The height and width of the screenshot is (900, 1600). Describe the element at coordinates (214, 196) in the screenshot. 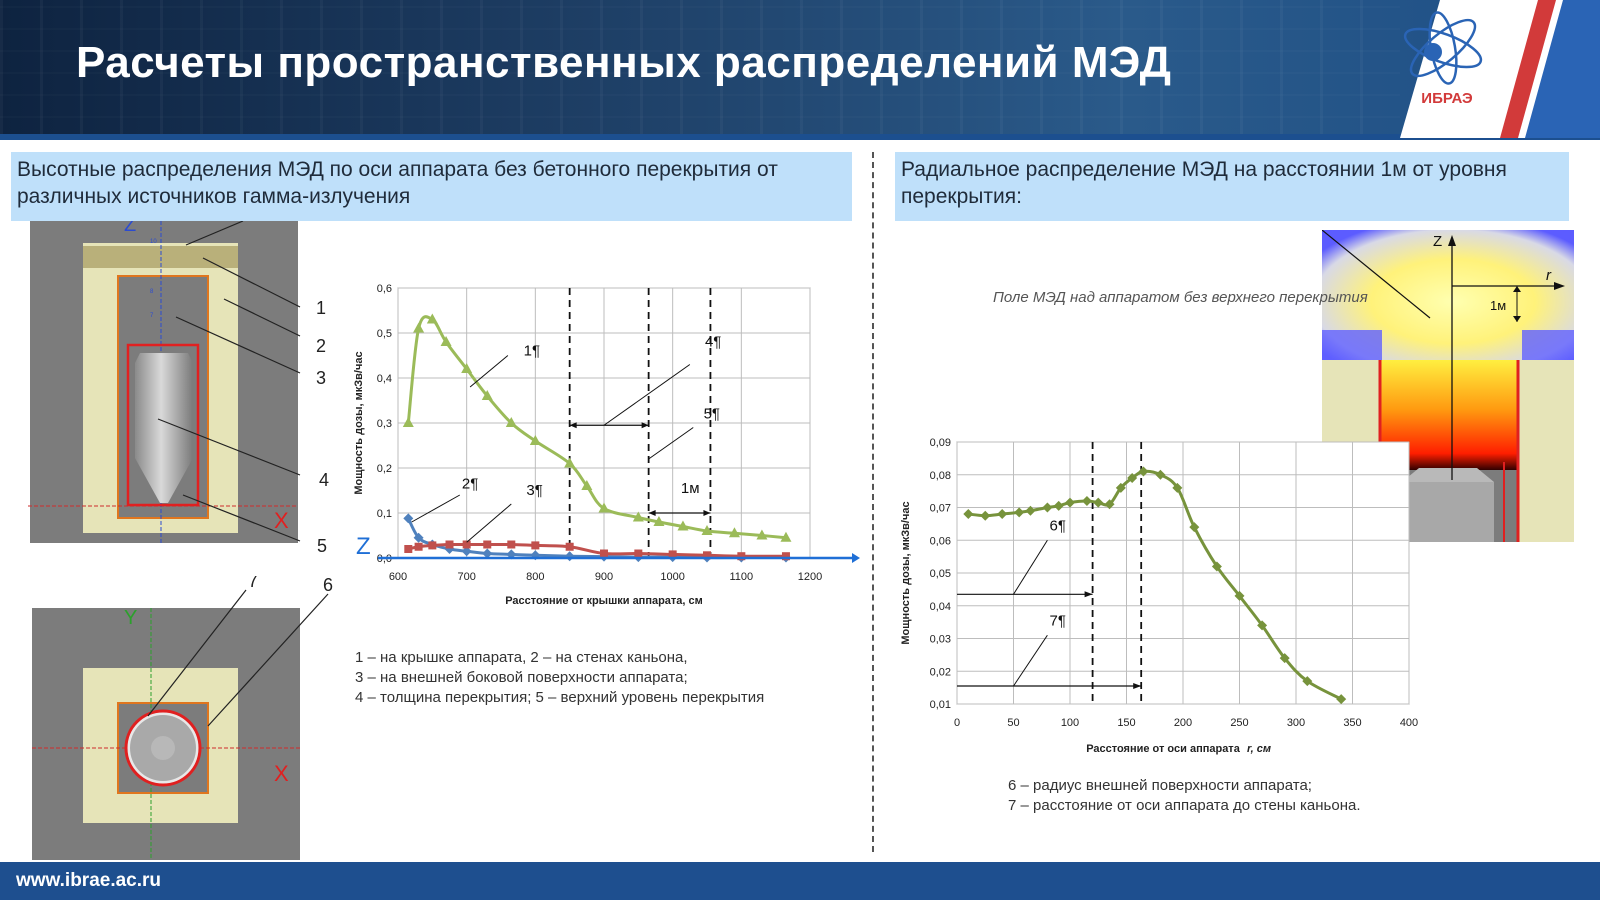

I see `left-heading-line2: различных источников гамма-излучения` at that location.